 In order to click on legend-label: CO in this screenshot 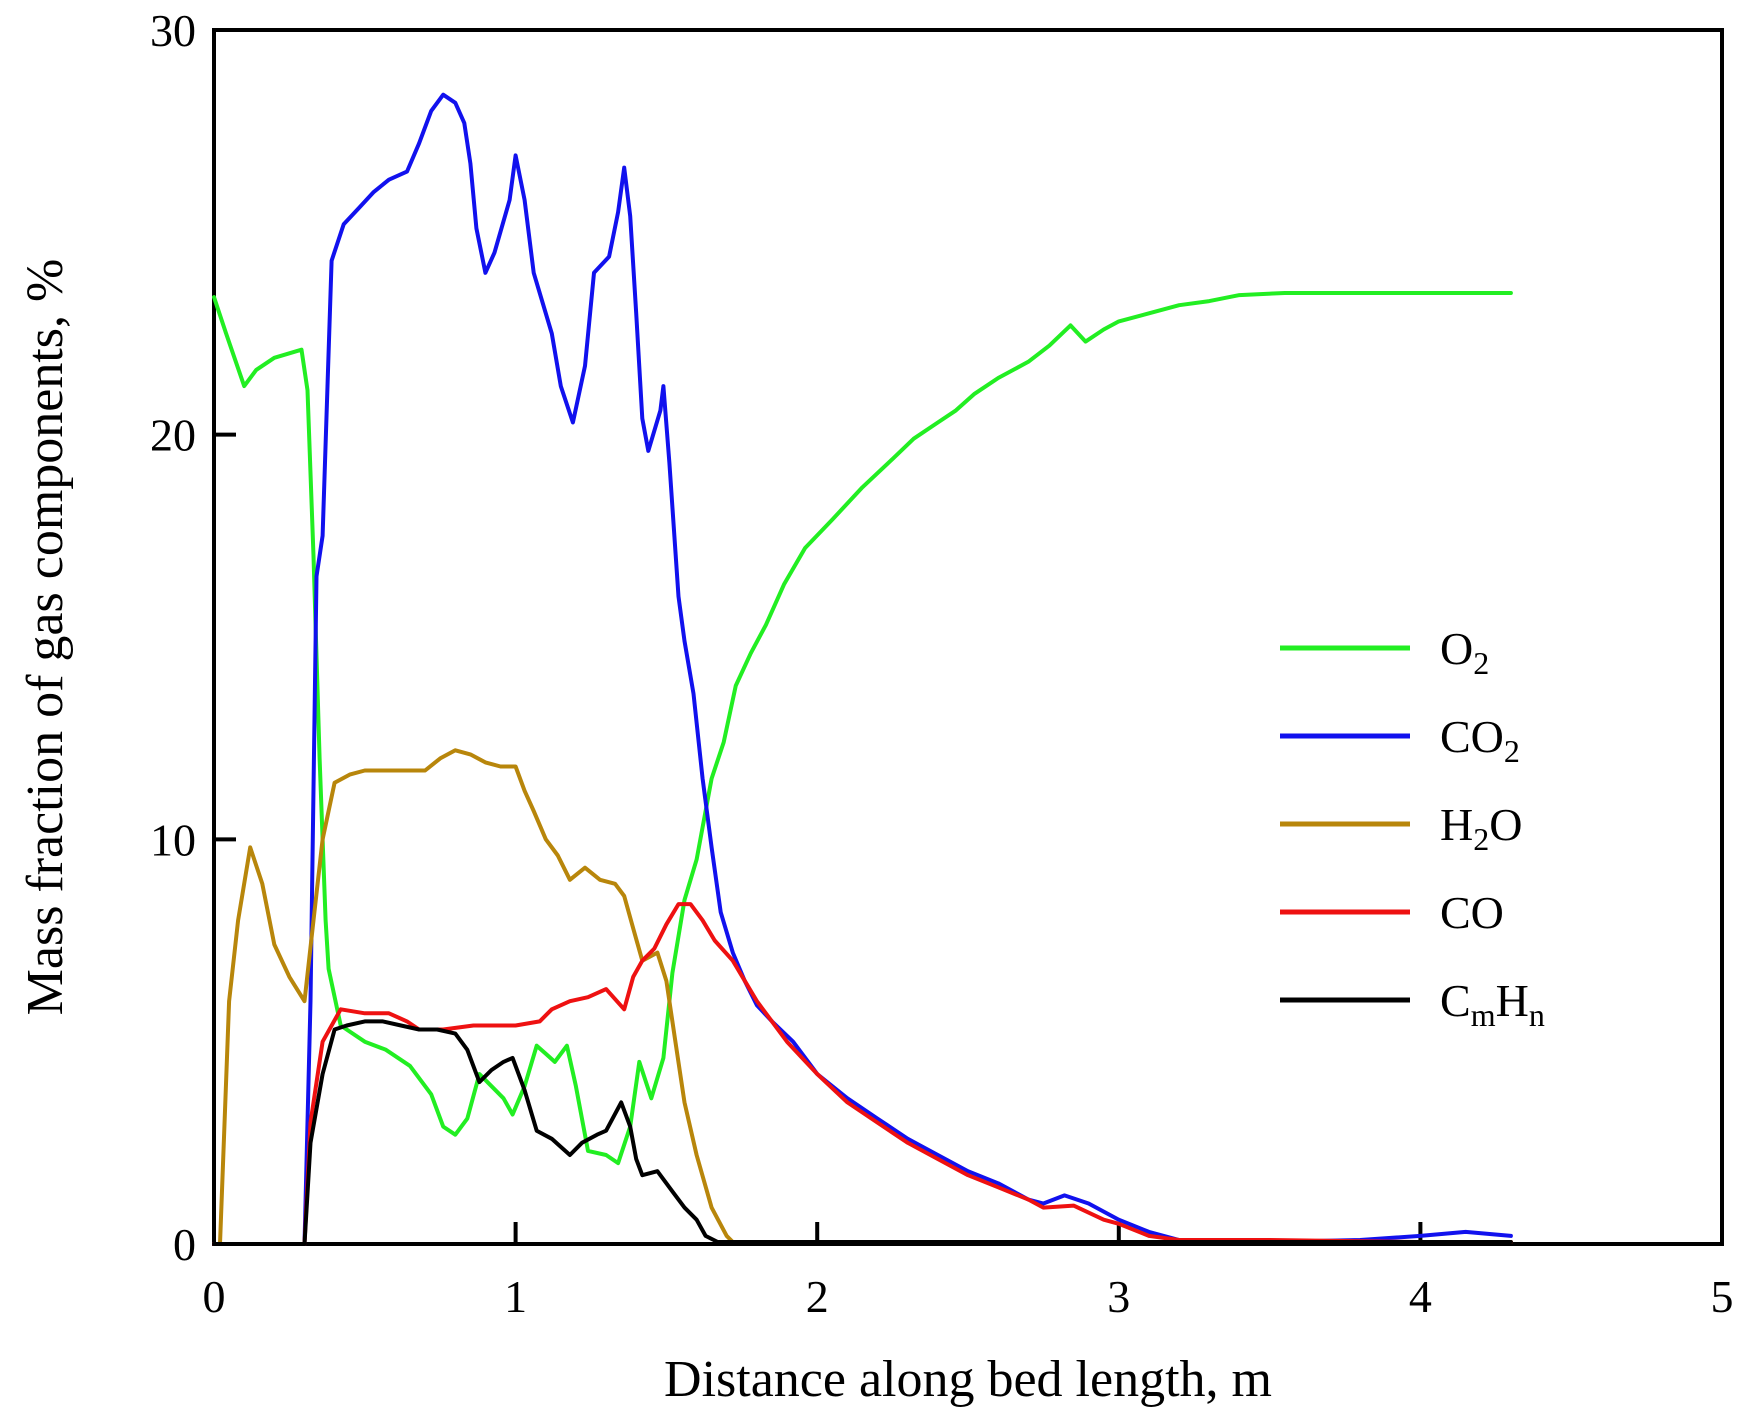, I will do `click(1472, 912)`.